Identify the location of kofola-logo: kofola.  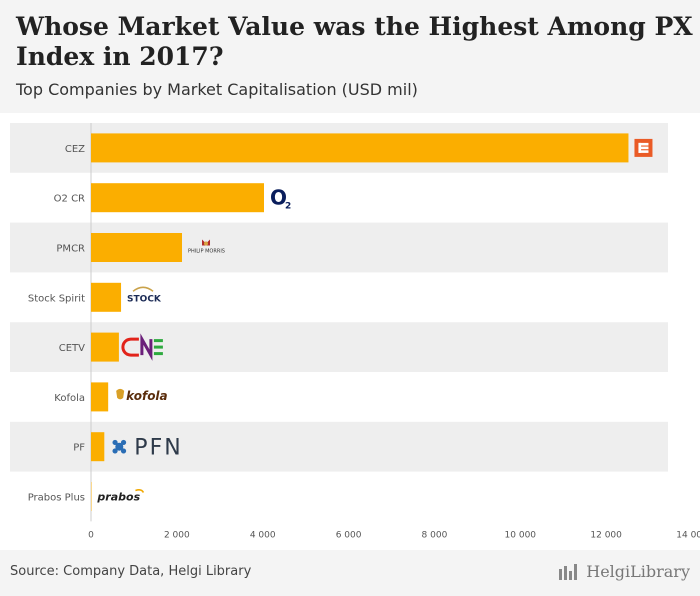
(142, 395).